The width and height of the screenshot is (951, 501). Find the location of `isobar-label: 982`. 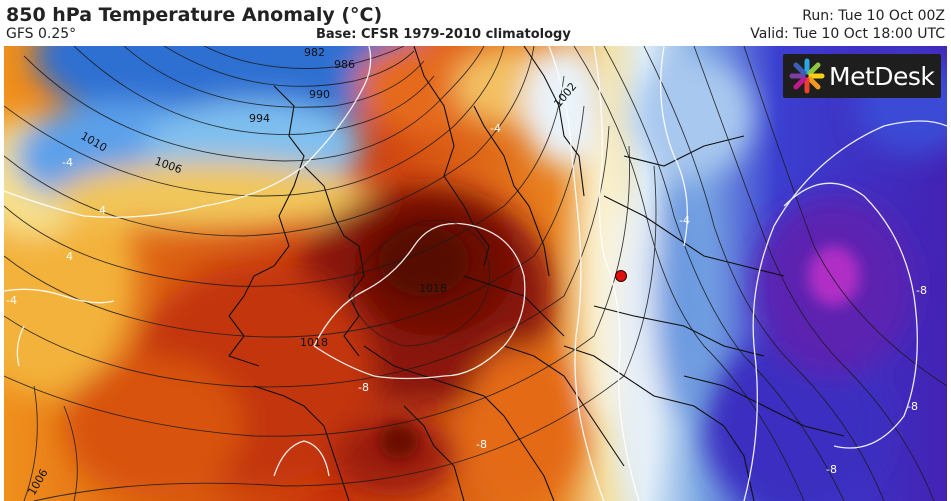

isobar-label: 982 is located at coordinates (314, 52).